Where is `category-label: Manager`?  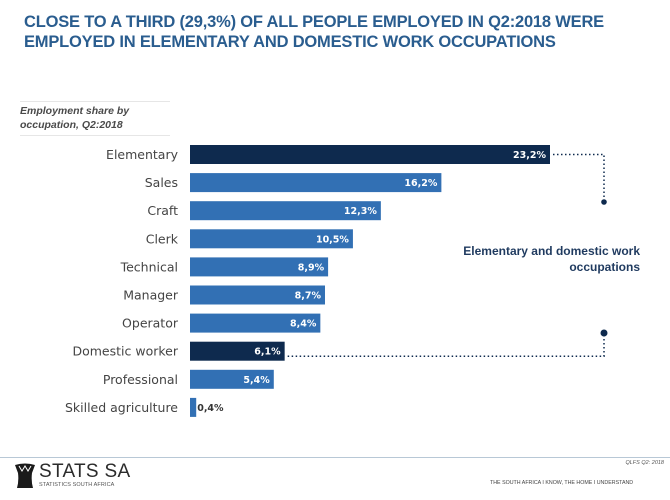 category-label: Manager is located at coordinates (151, 295).